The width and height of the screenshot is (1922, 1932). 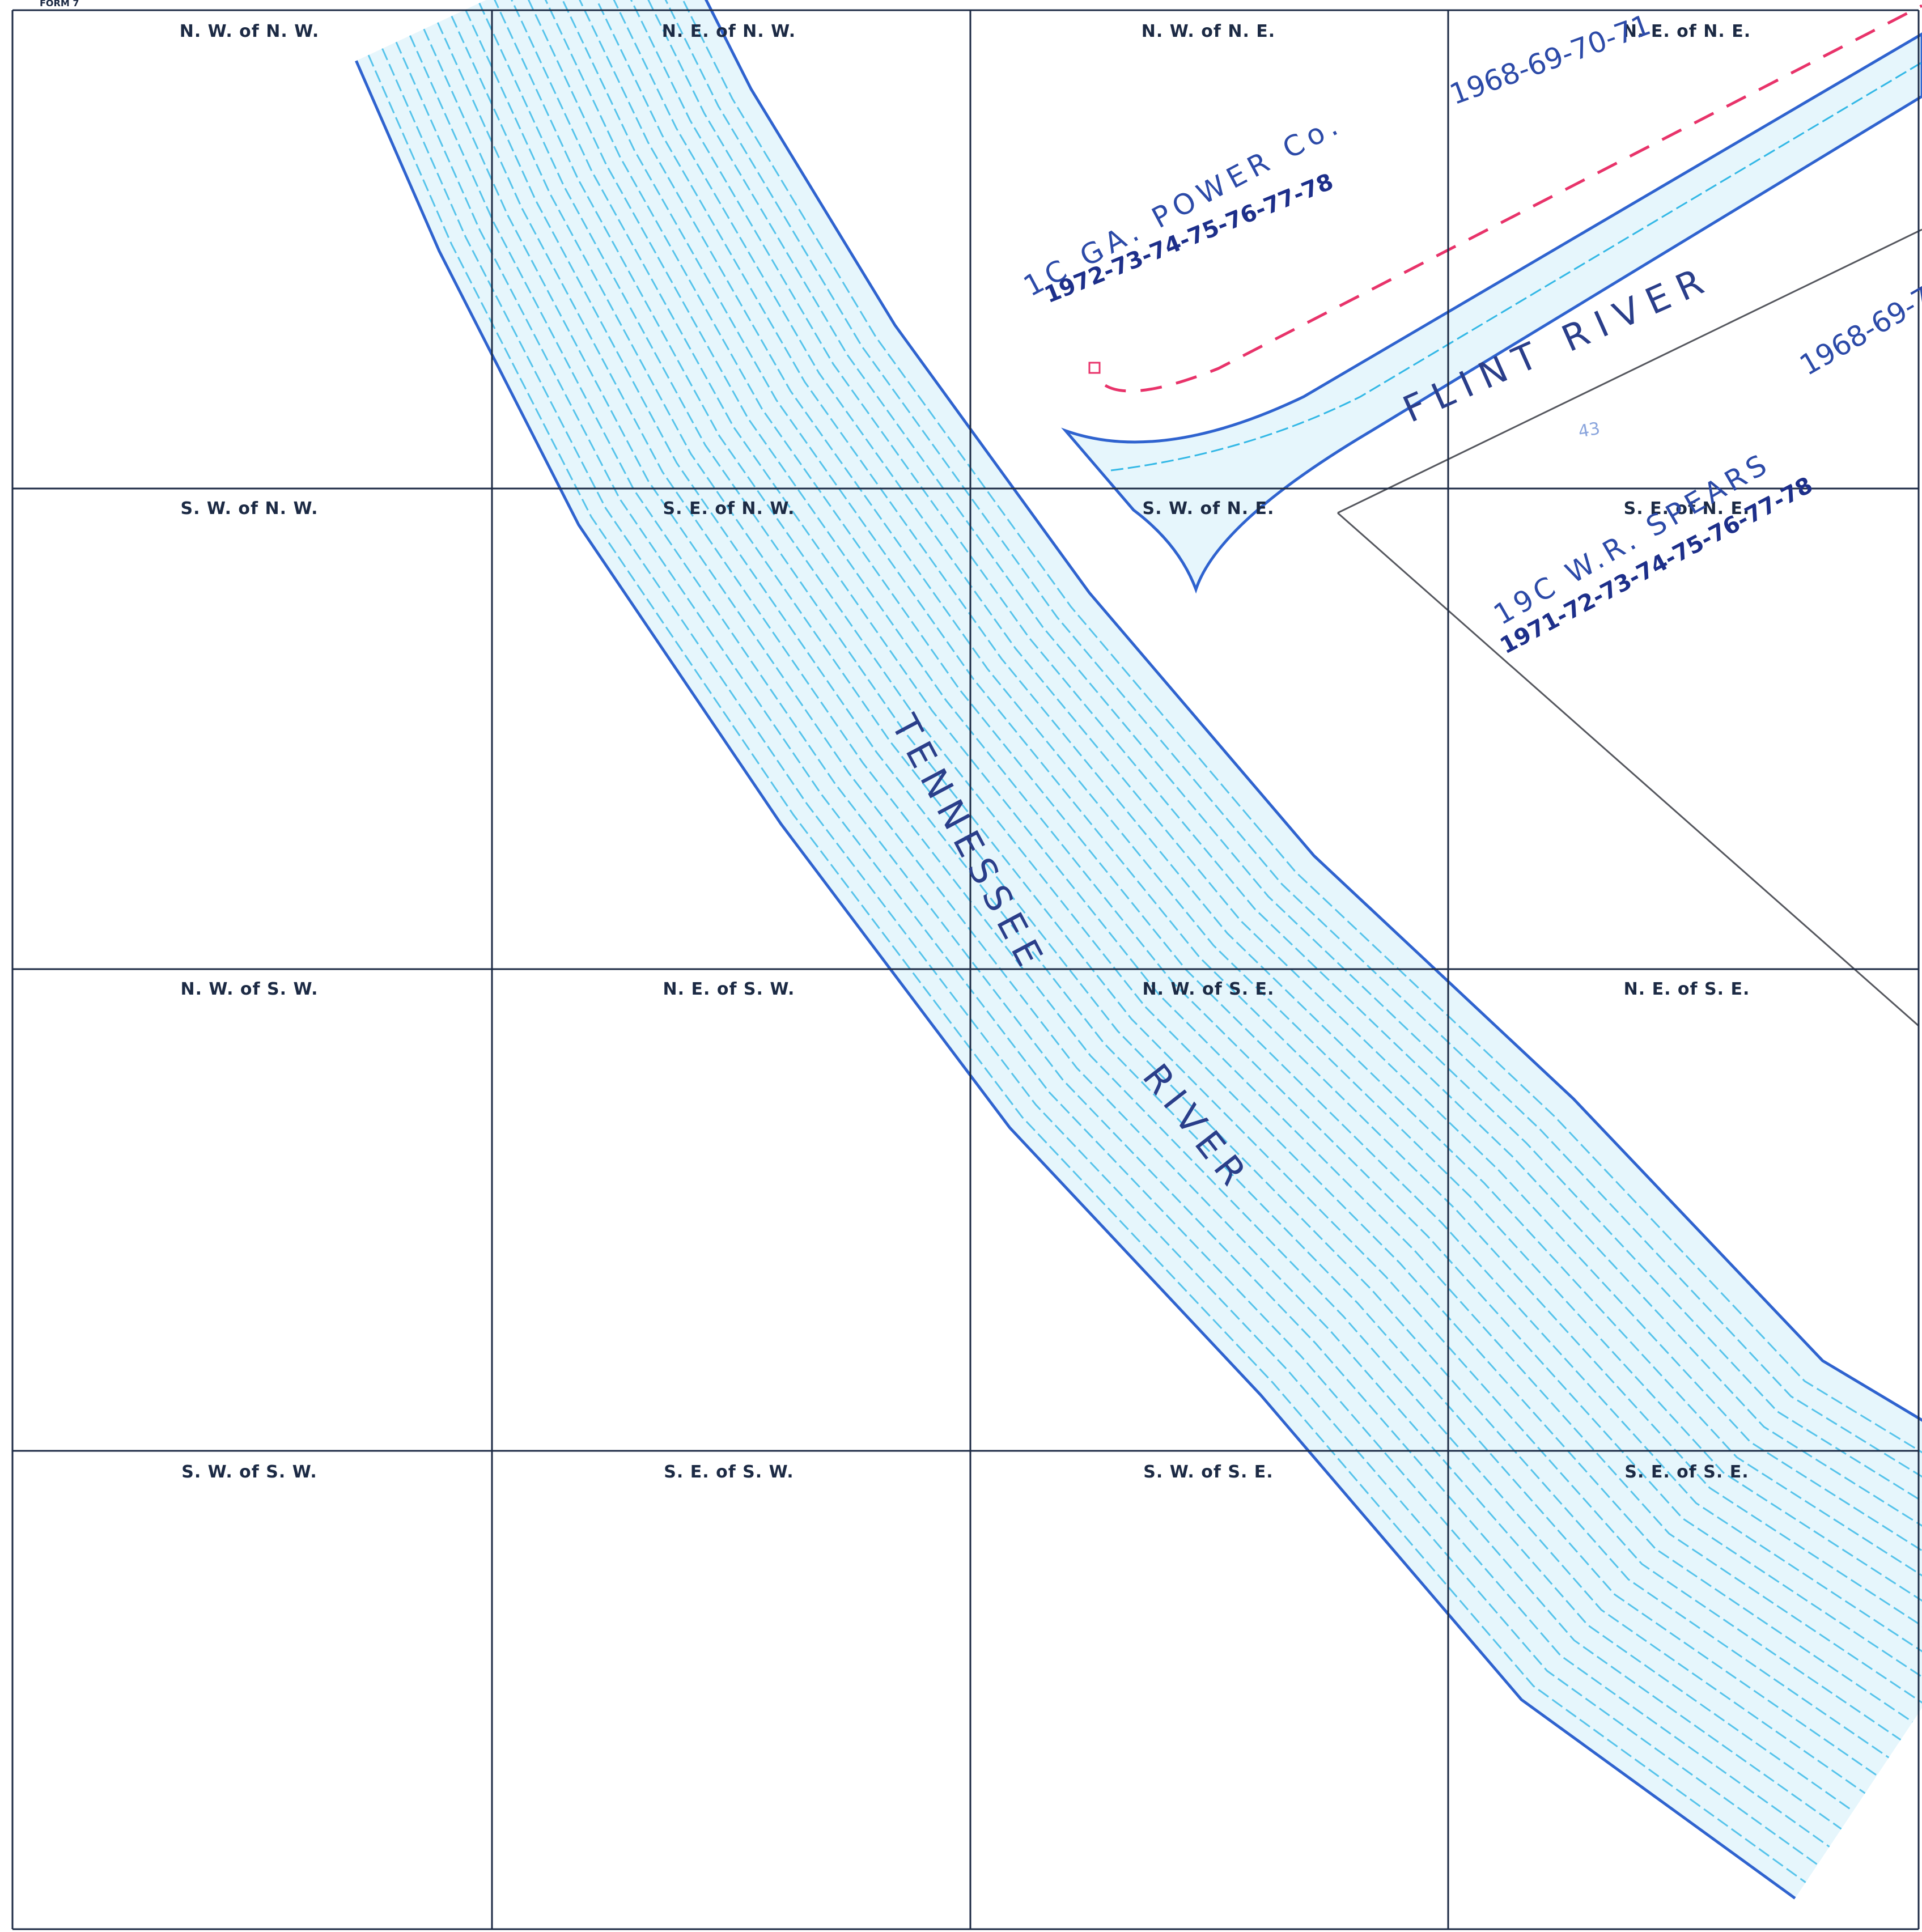 What do you see at coordinates (1208, 989) in the screenshot?
I see `cell-label-nw-of-se: N. W. of S. E.` at bounding box center [1208, 989].